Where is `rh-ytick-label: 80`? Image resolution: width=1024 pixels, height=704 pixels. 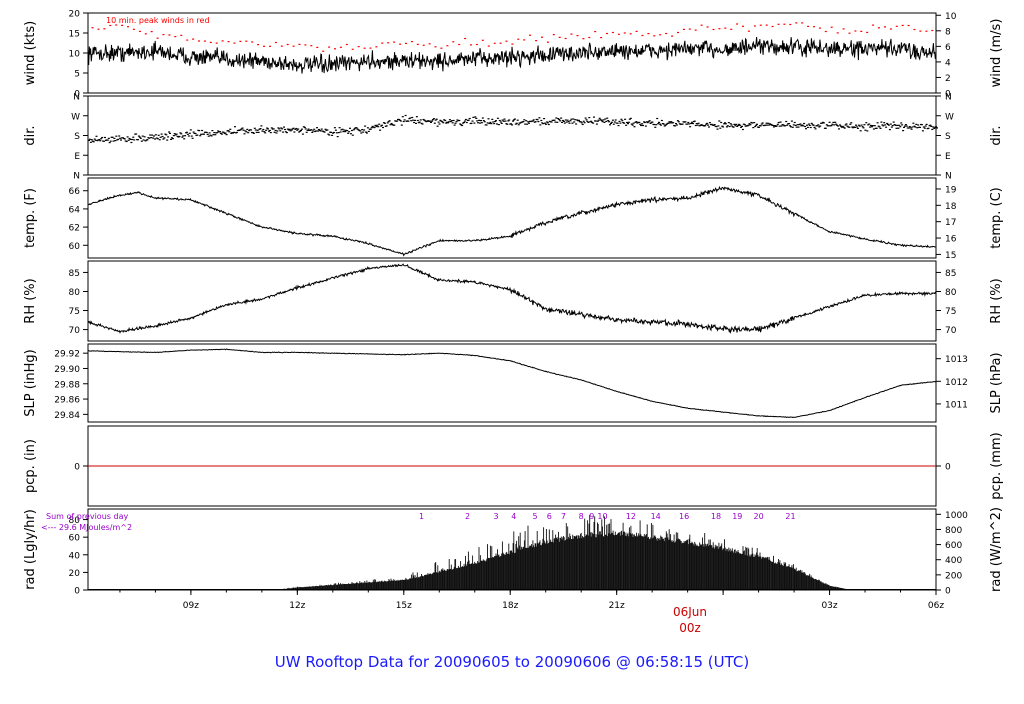
rh-ytick-label: 80 is located at coordinates (75, 293).